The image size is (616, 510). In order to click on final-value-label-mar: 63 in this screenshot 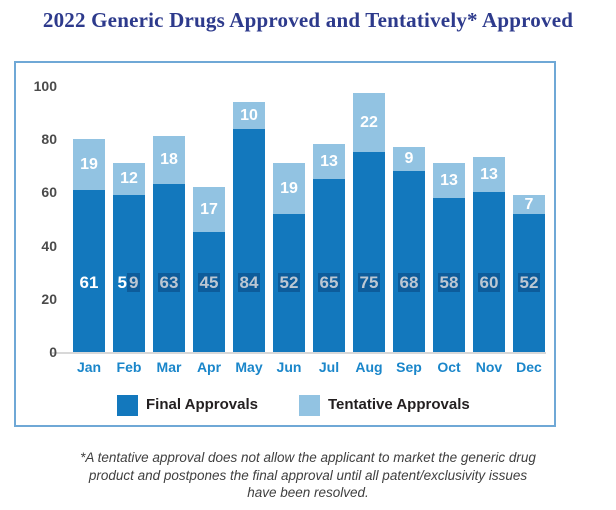, I will do `click(169, 282)`.